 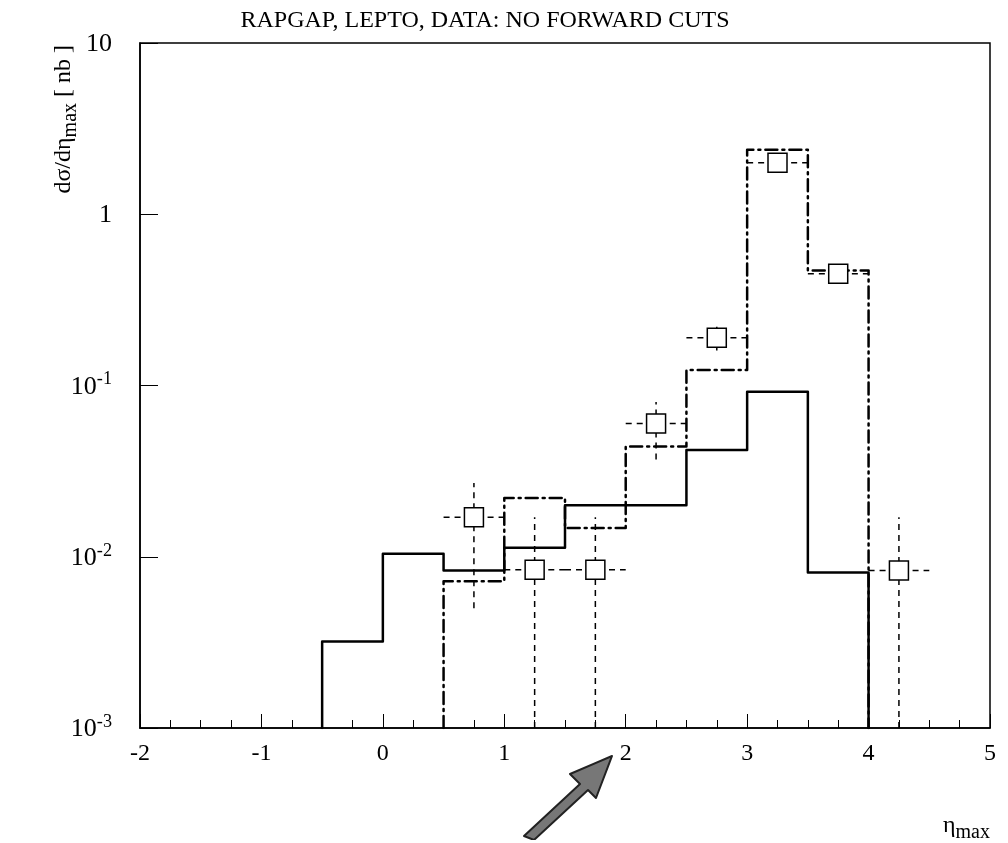 I want to click on x-tick-label: 3, so click(x=747, y=752).